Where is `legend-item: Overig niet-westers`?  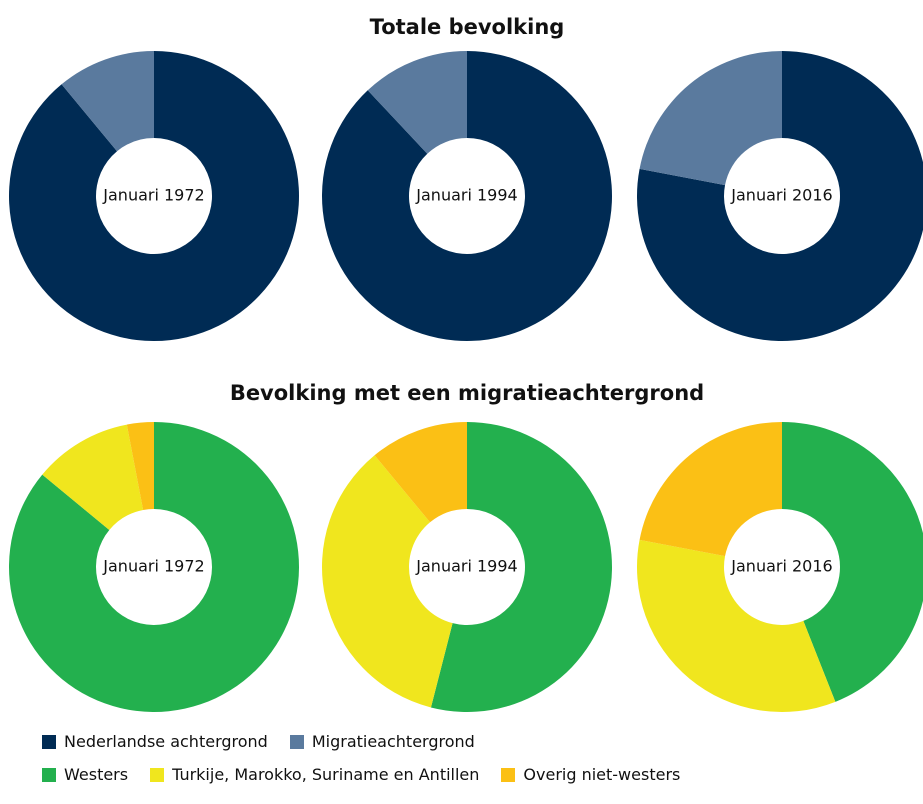 legend-item: Overig niet-westers is located at coordinates (590, 774).